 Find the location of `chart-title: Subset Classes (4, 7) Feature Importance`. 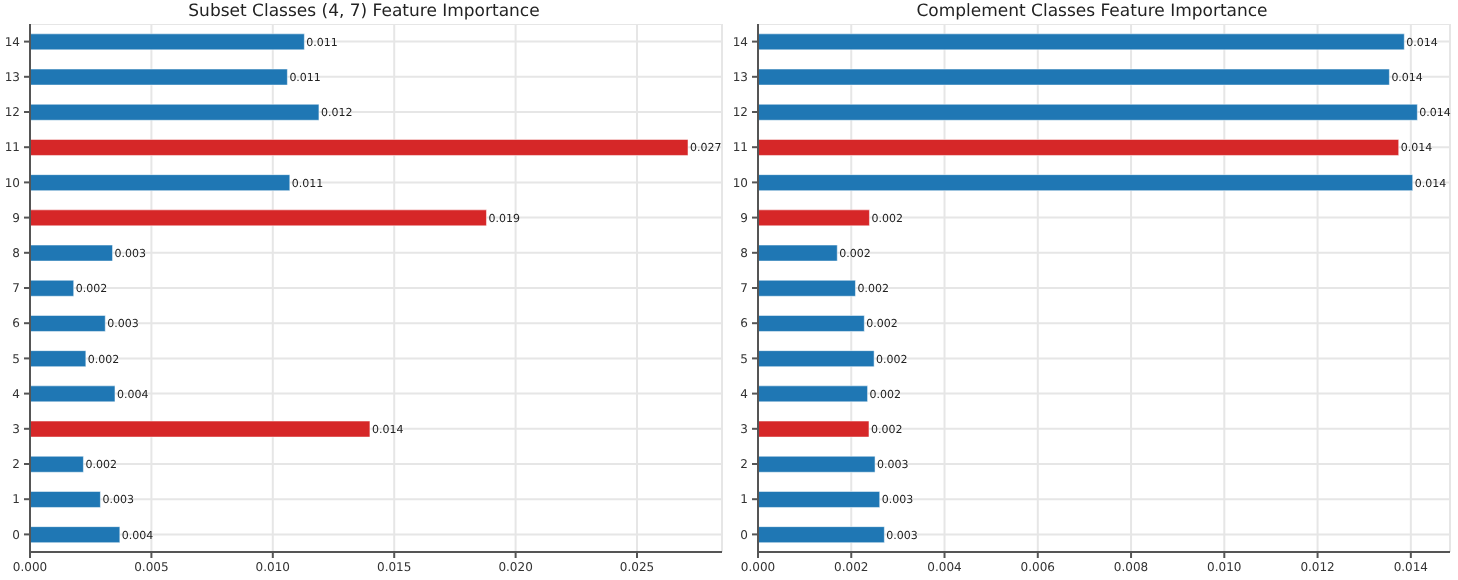

chart-title: Subset Classes (4, 7) Feature Importance is located at coordinates (364, 12).